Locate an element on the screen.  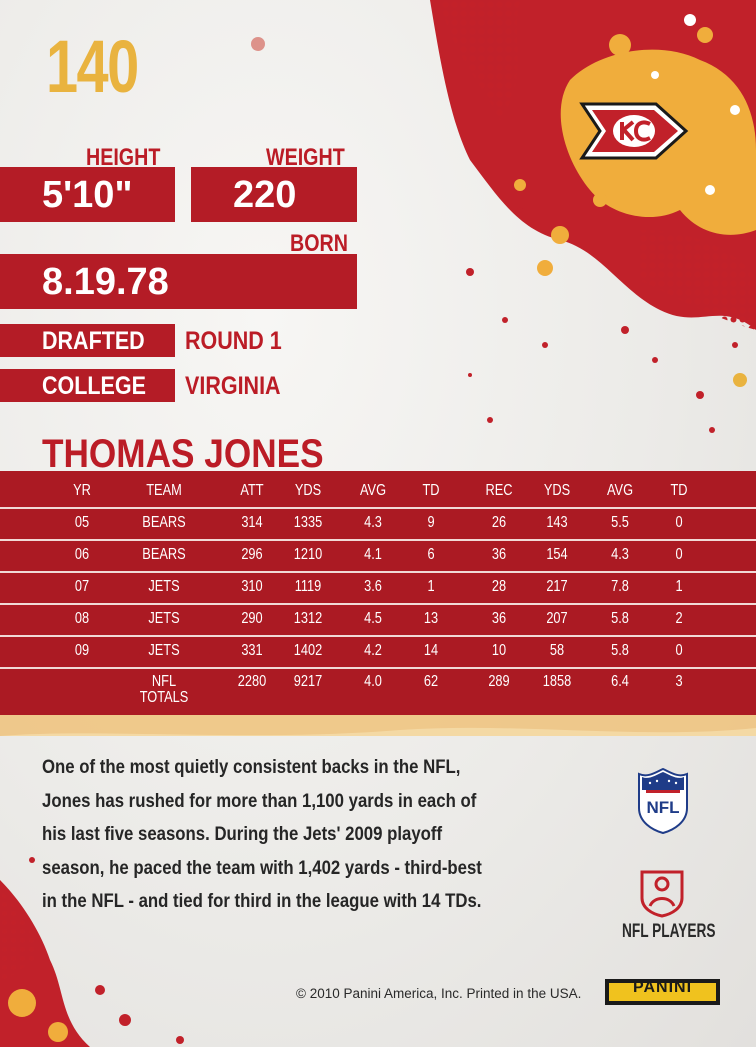
stats-cell: 26 is located at coordinates (499, 522).